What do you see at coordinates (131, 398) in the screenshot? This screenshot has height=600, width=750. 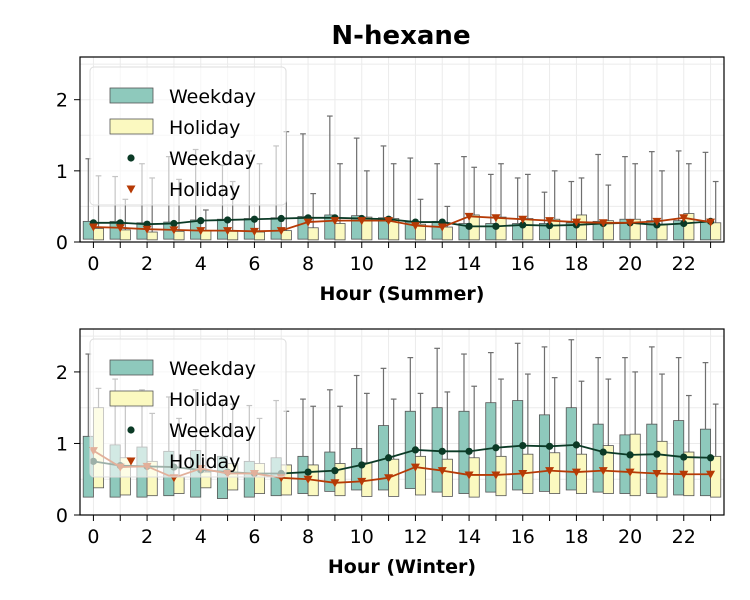 I see `legend-swatch-holiday` at bounding box center [131, 398].